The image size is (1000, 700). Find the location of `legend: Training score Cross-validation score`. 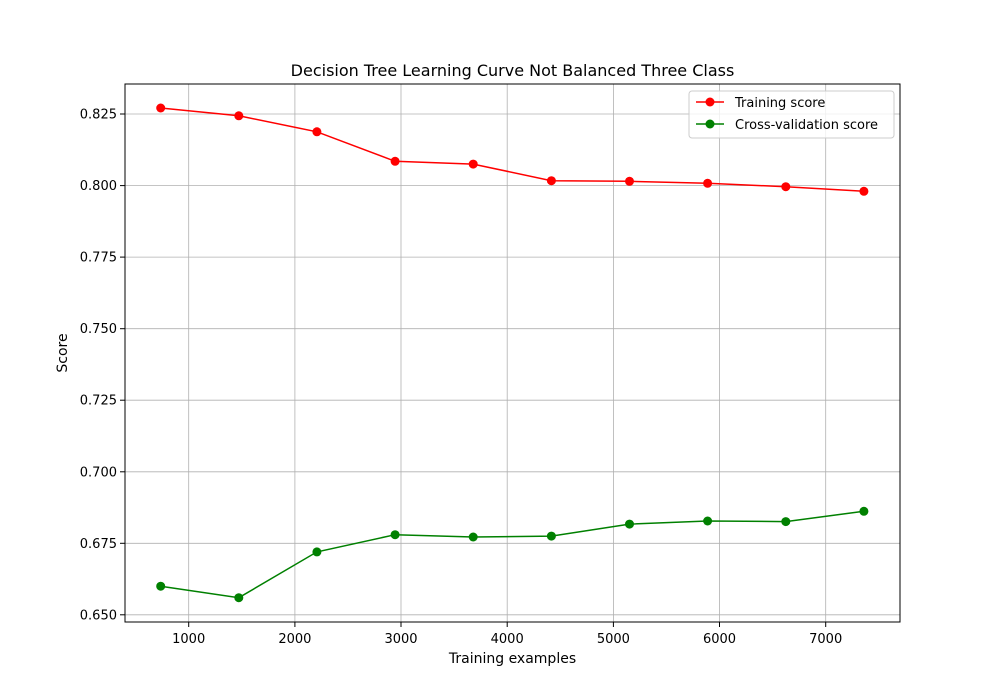

legend: Training score Cross-validation score is located at coordinates (791, 114).